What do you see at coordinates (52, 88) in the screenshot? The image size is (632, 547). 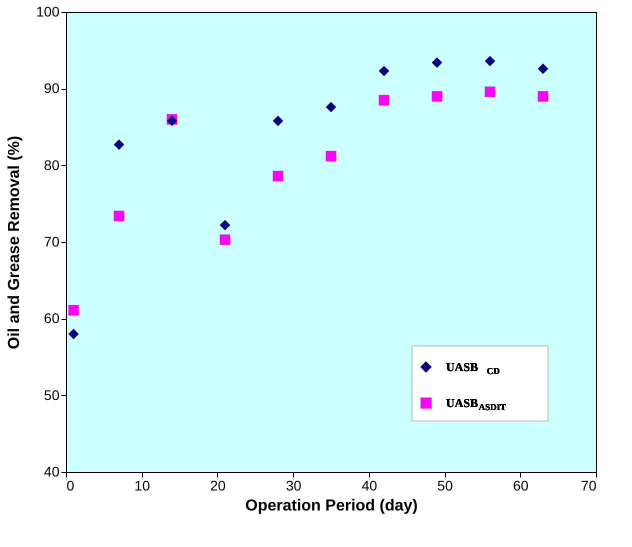 I see `y-tick-label: 90` at bounding box center [52, 88].